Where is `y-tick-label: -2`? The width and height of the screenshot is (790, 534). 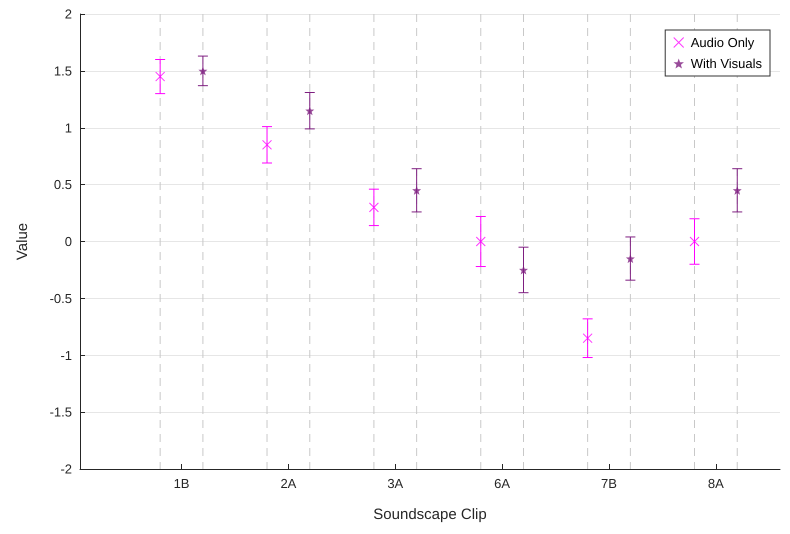
y-tick-label: -2 is located at coordinates (66, 469).